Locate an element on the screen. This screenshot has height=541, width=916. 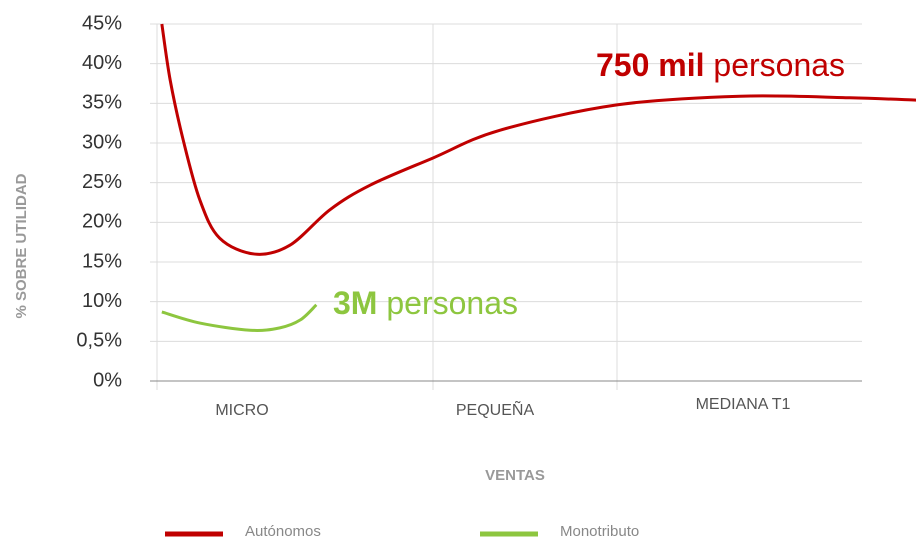
y-axis-title: % SOBRE UTILIDAD is located at coordinates (21, 245).